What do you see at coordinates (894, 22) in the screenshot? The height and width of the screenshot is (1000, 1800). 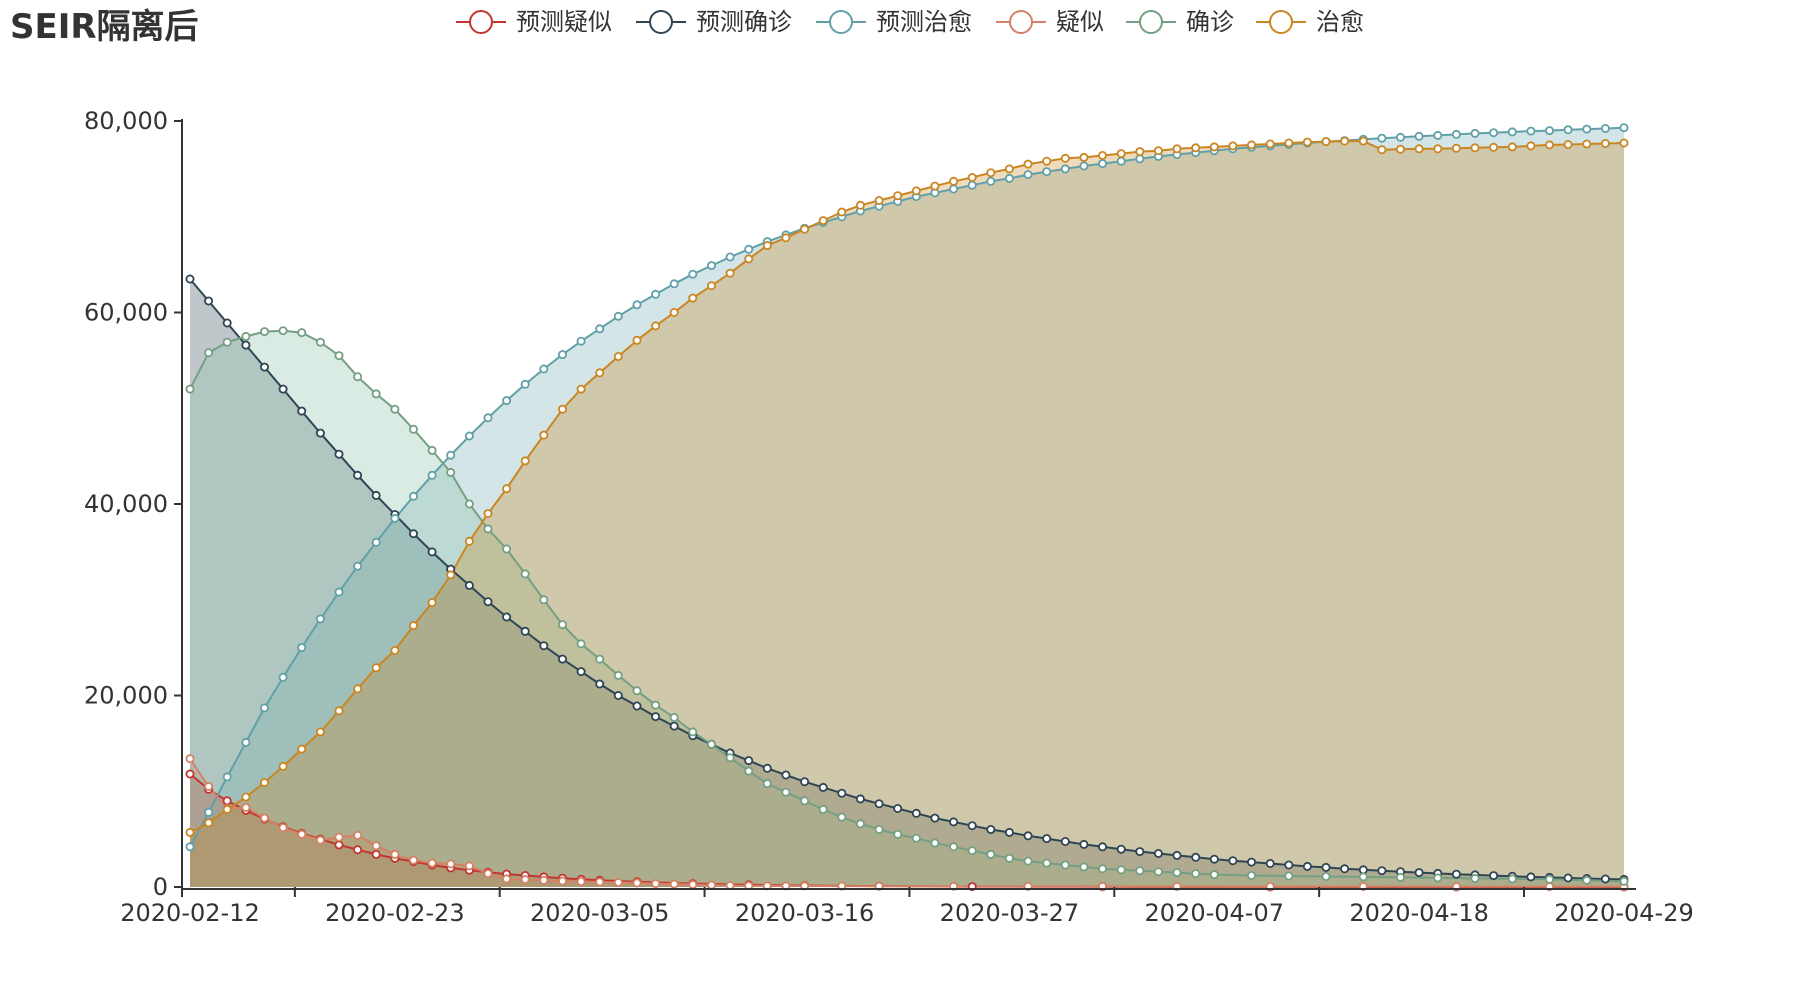 I see `legend-item-2: 预测治愈` at bounding box center [894, 22].